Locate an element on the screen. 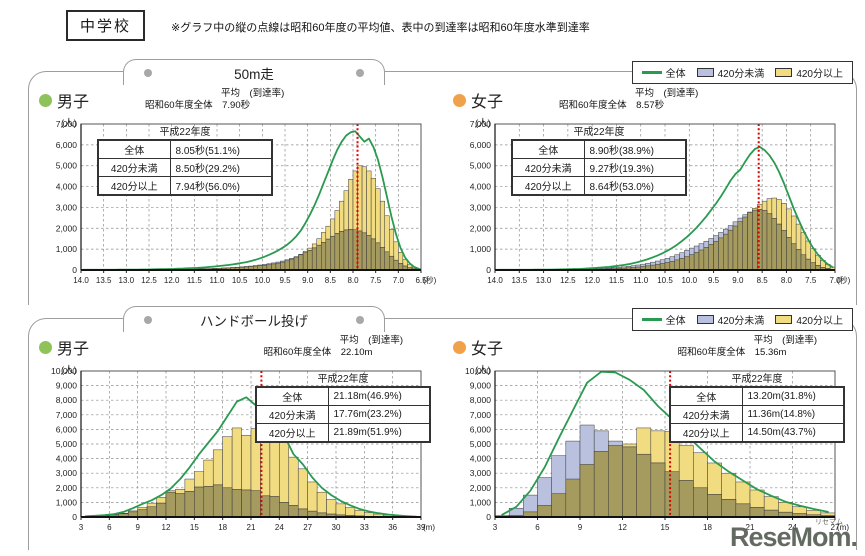 Image resolution: width=865 pixels, height=556 pixels. row-value: 11.36m(14.8%) is located at coordinates (793, 414).